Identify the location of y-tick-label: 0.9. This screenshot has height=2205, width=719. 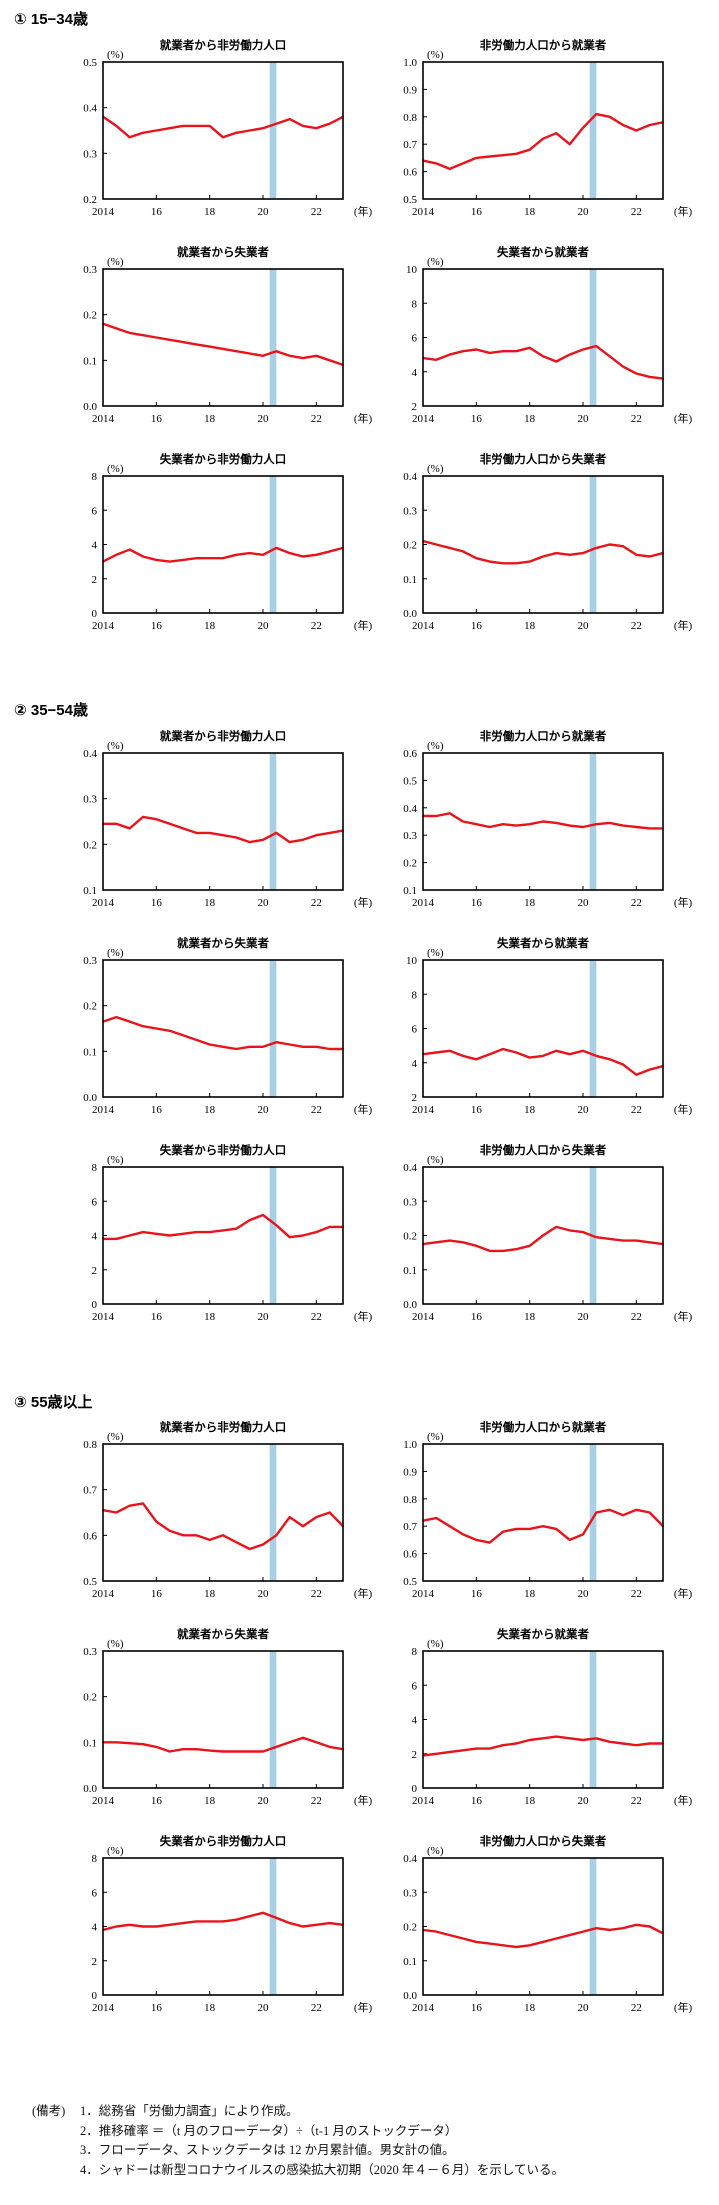
(410, 1472).